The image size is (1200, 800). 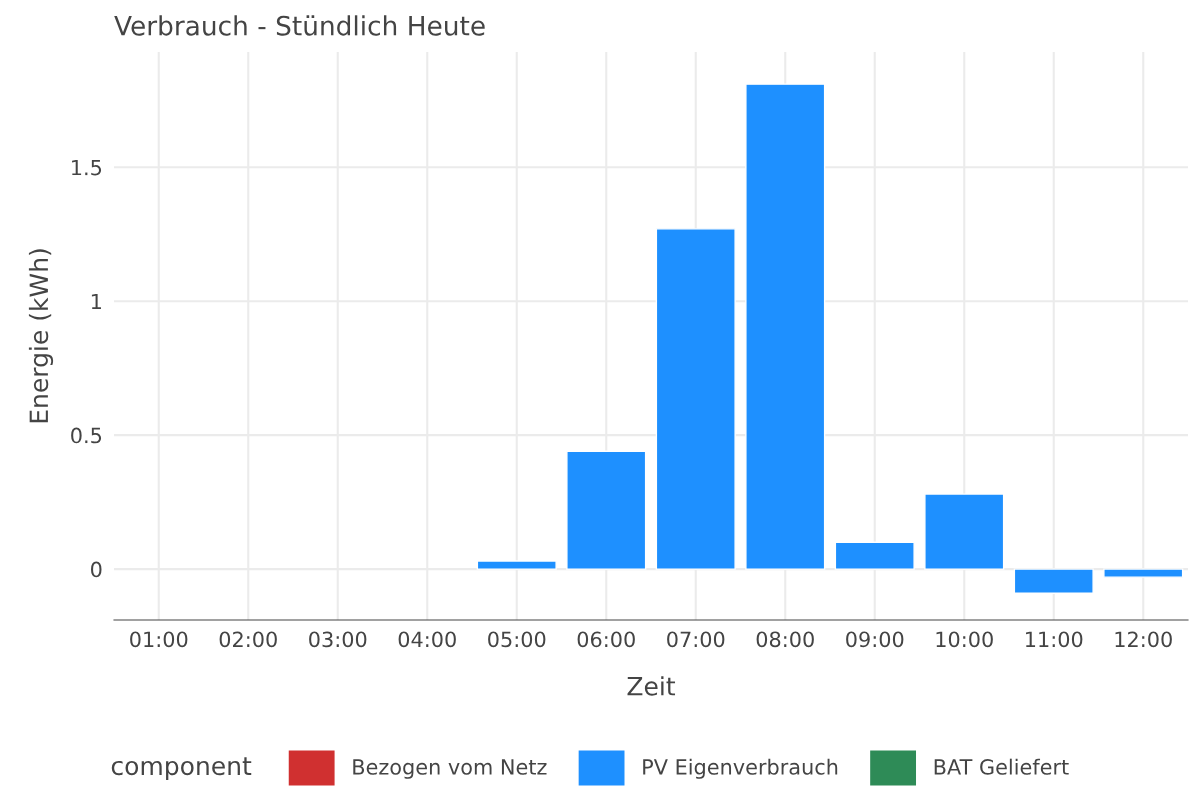 What do you see at coordinates (740, 768) in the screenshot?
I see `legend-label: PV Eigenverbrauch` at bounding box center [740, 768].